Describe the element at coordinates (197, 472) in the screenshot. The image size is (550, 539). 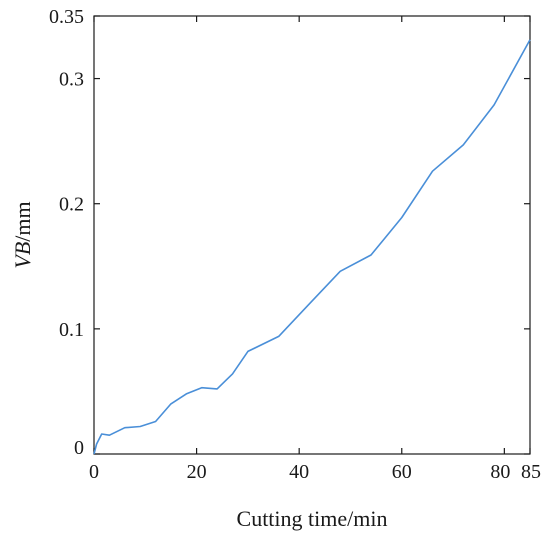
I see `x-tick-label: 20` at that location.